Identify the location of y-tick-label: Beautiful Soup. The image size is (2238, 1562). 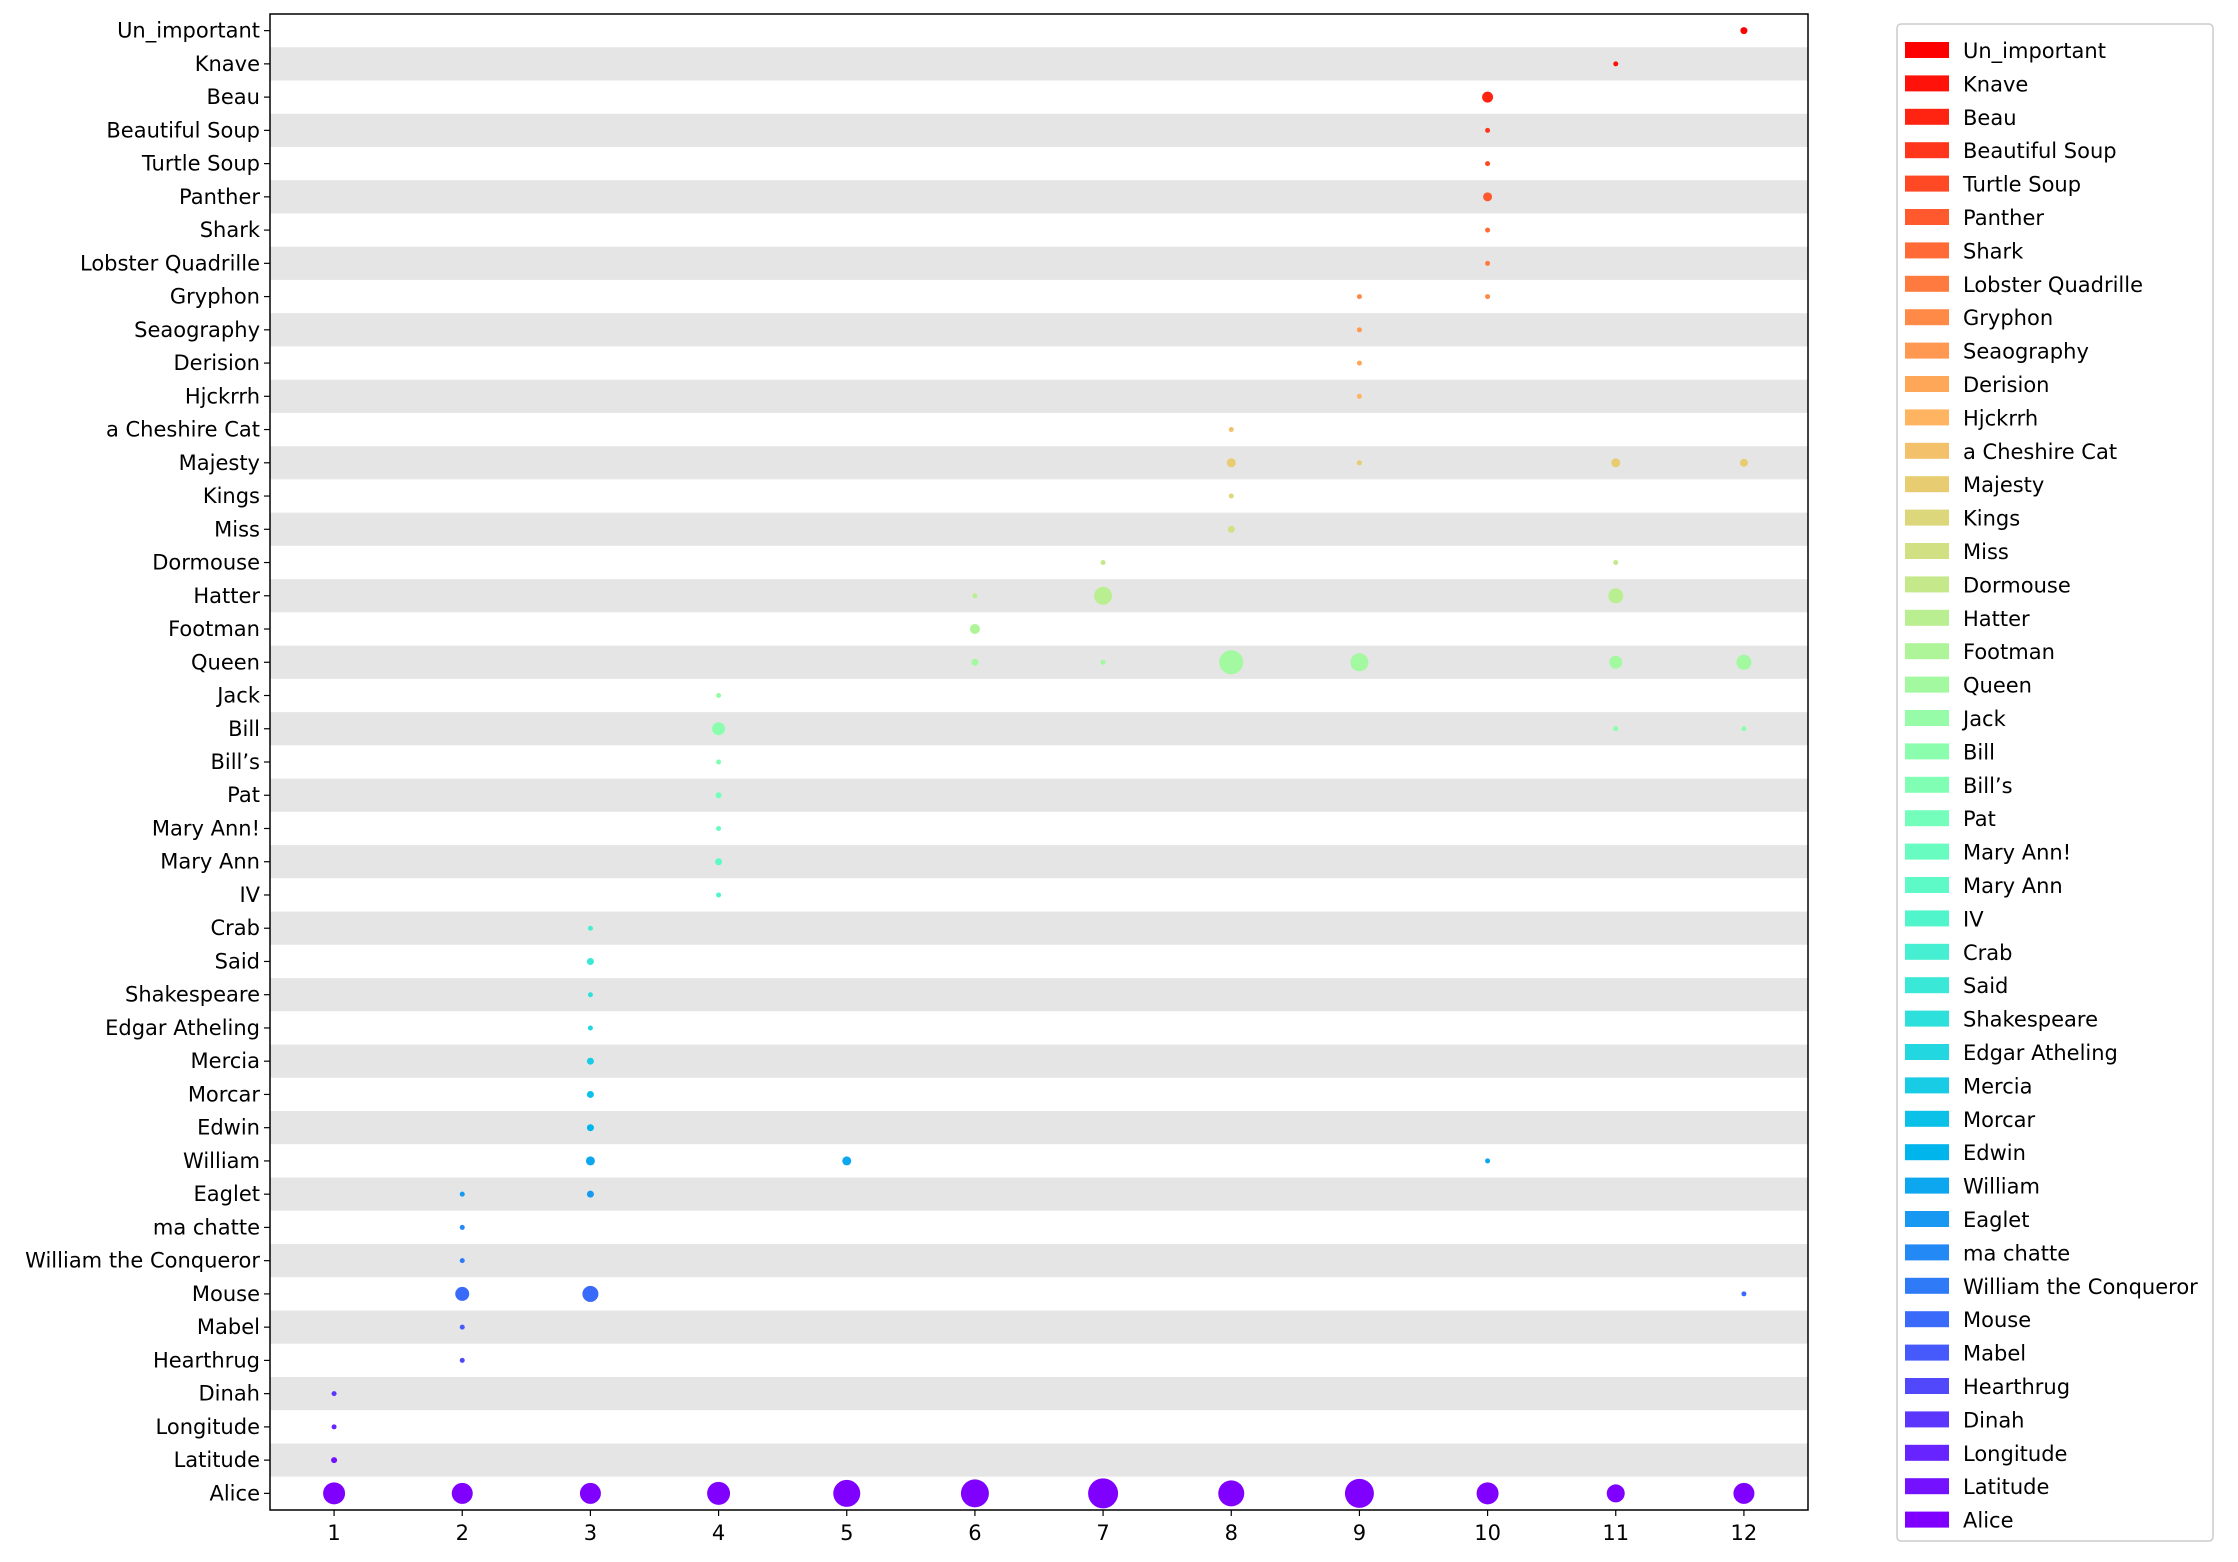
(183, 130).